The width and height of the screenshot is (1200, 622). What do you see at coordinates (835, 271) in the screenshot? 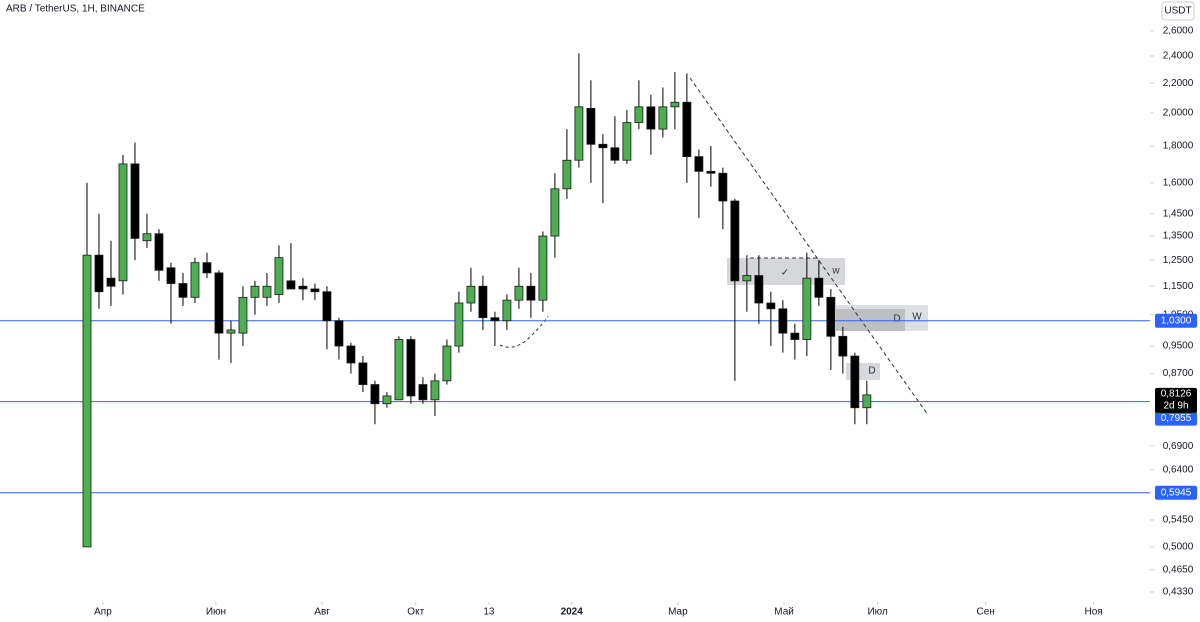
I see `annotation: w` at bounding box center [835, 271].